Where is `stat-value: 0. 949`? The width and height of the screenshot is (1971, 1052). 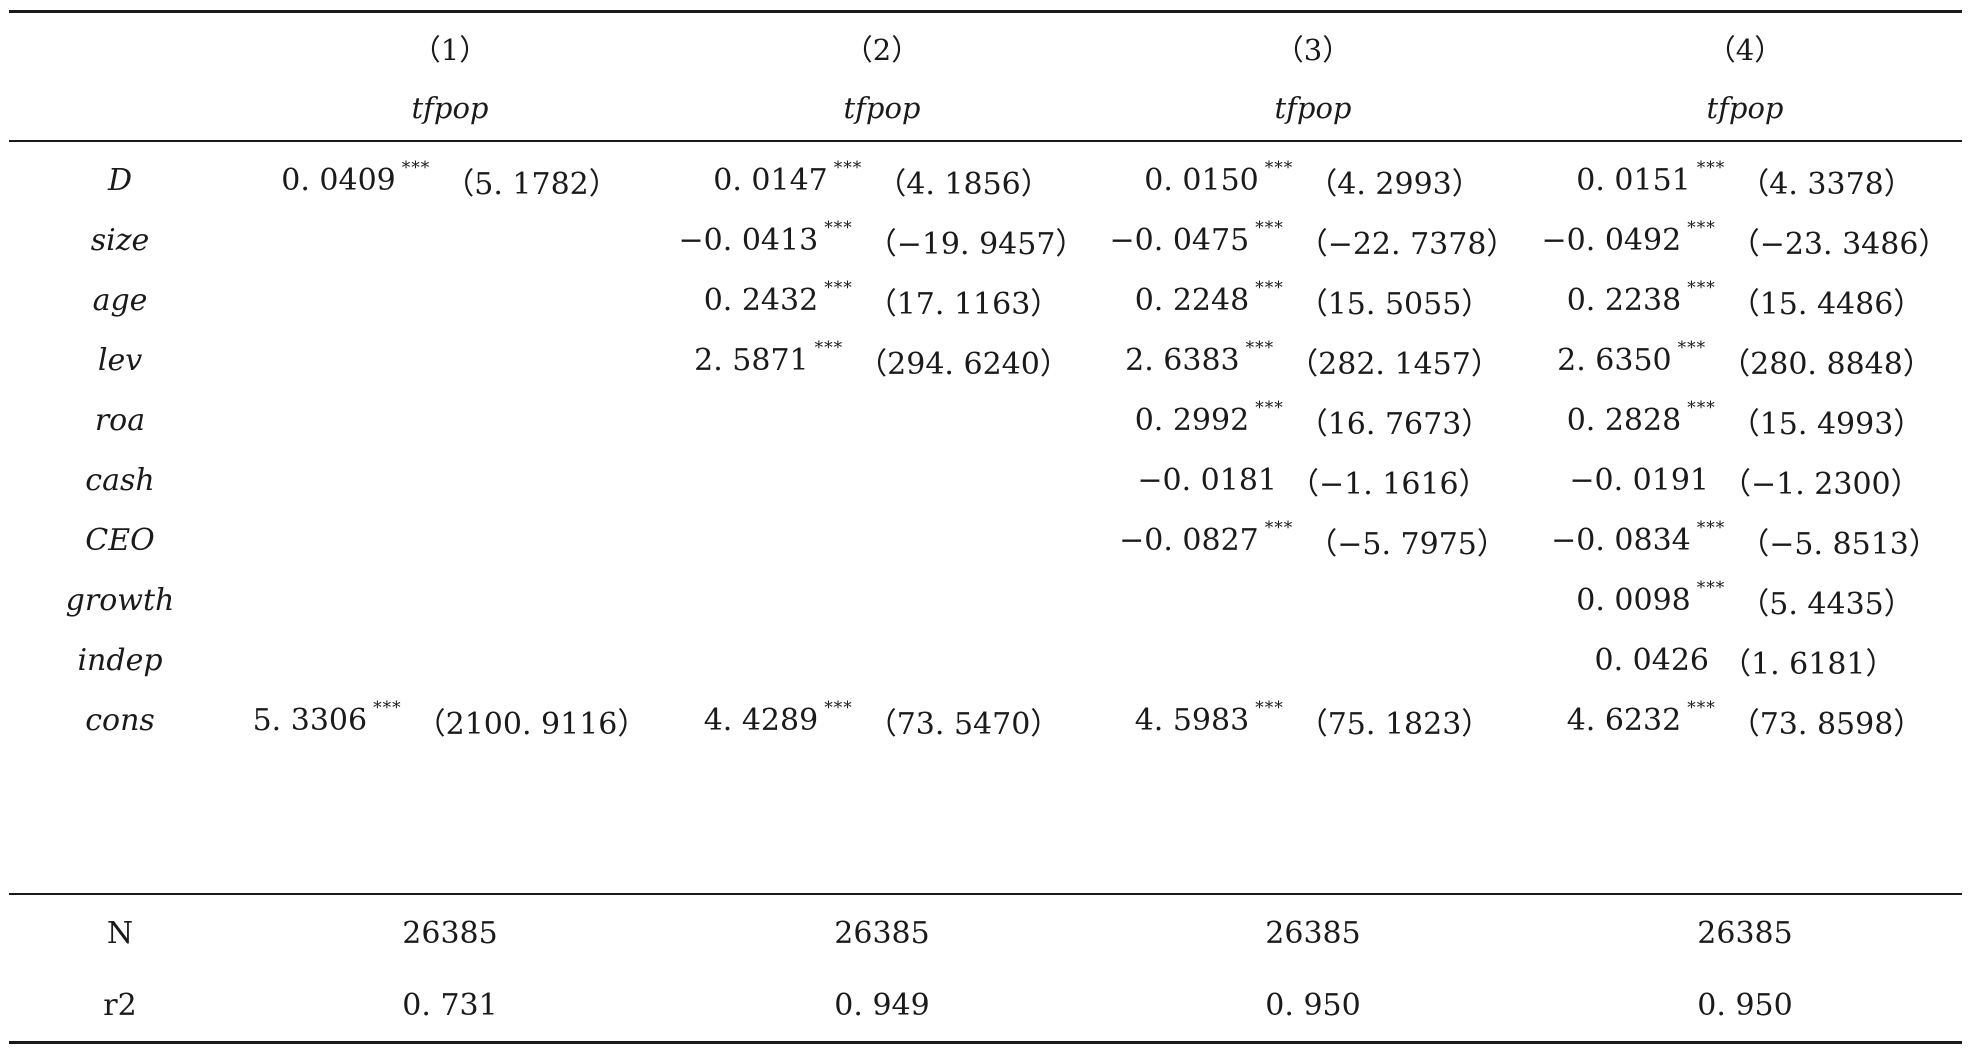 stat-value: 0. 949 is located at coordinates (882, 1005).